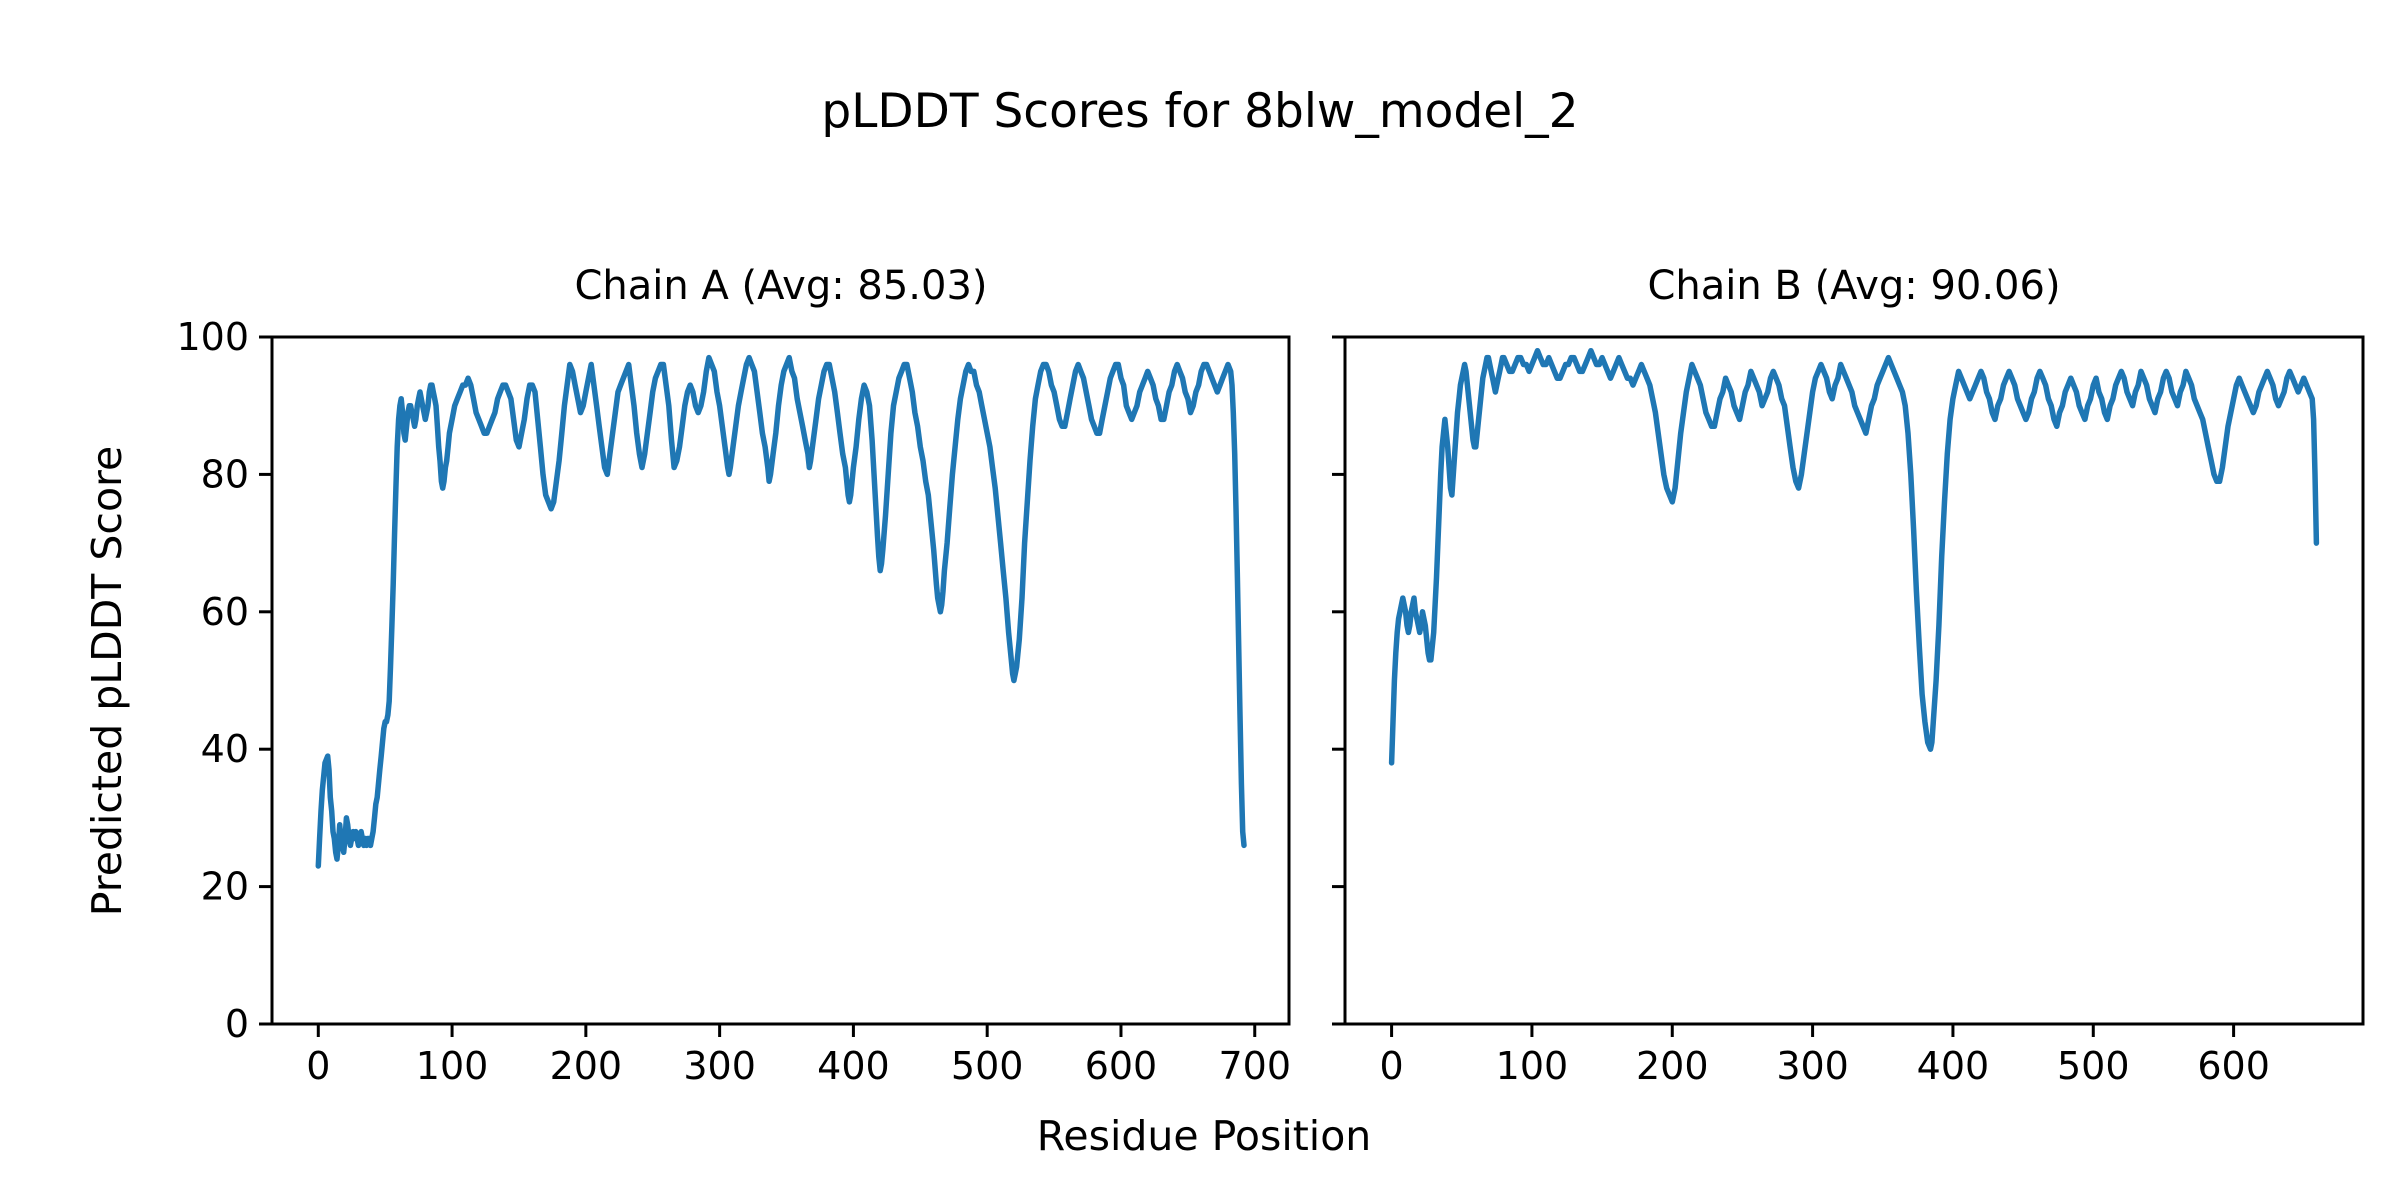 Image resolution: width=2400 pixels, height=1200 pixels. Describe the element at coordinates (1854, 286) in the screenshot. I see `subplot-b-title: Chain B (Avg: 90.06)` at that location.